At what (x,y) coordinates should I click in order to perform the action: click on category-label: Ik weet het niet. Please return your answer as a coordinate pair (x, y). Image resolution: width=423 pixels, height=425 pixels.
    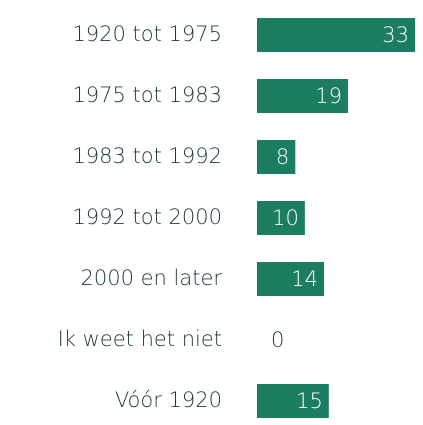
    Looking at the image, I should click on (140, 339).